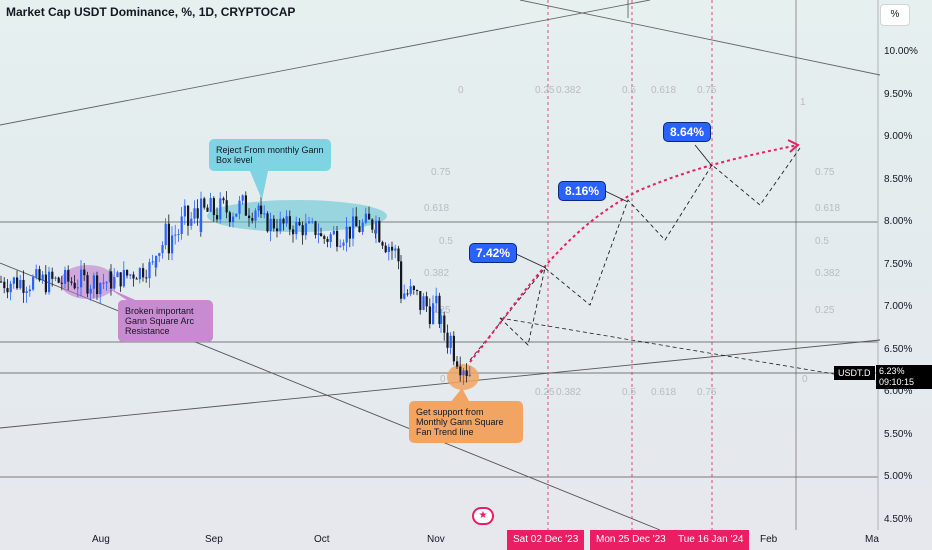  Describe the element at coordinates (898, 94) in the screenshot. I see `price-tick: 9.50%` at that location.